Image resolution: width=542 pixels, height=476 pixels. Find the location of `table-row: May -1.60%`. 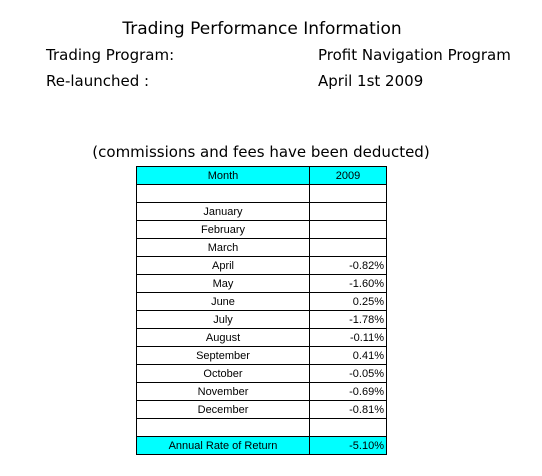

table-row: May -1.60% is located at coordinates (261, 283).